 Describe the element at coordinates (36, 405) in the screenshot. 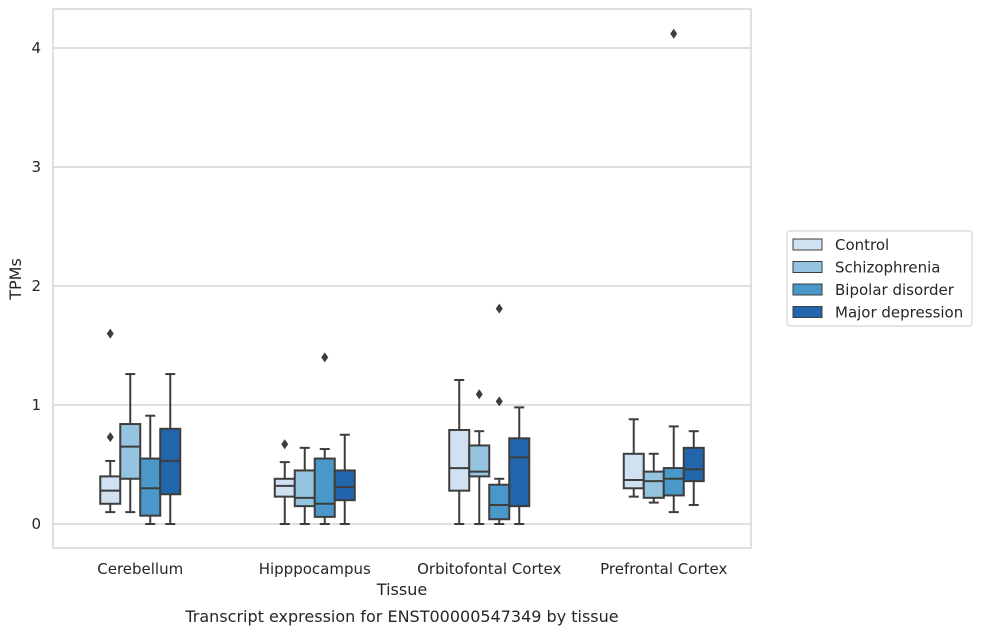

I see `y-tick-label: 1` at that location.